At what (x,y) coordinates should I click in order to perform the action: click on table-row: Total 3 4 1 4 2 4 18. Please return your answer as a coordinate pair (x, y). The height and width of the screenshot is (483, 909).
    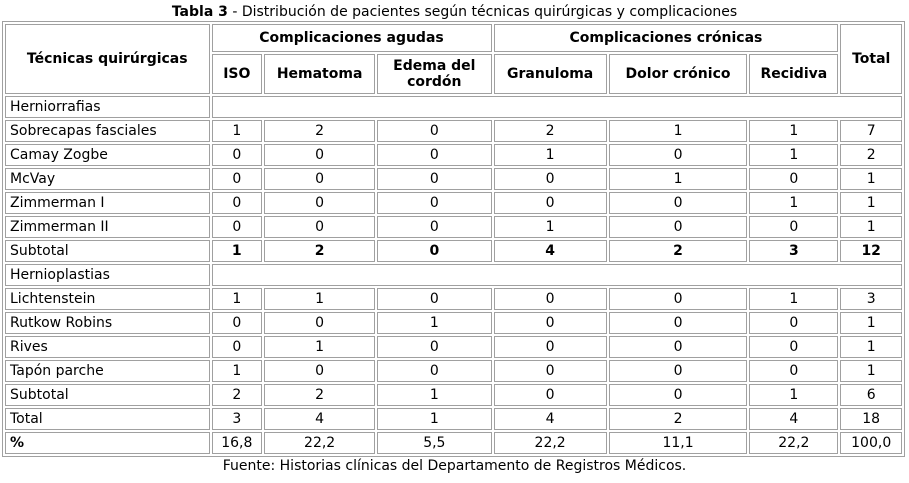
    Looking at the image, I should click on (453, 419).